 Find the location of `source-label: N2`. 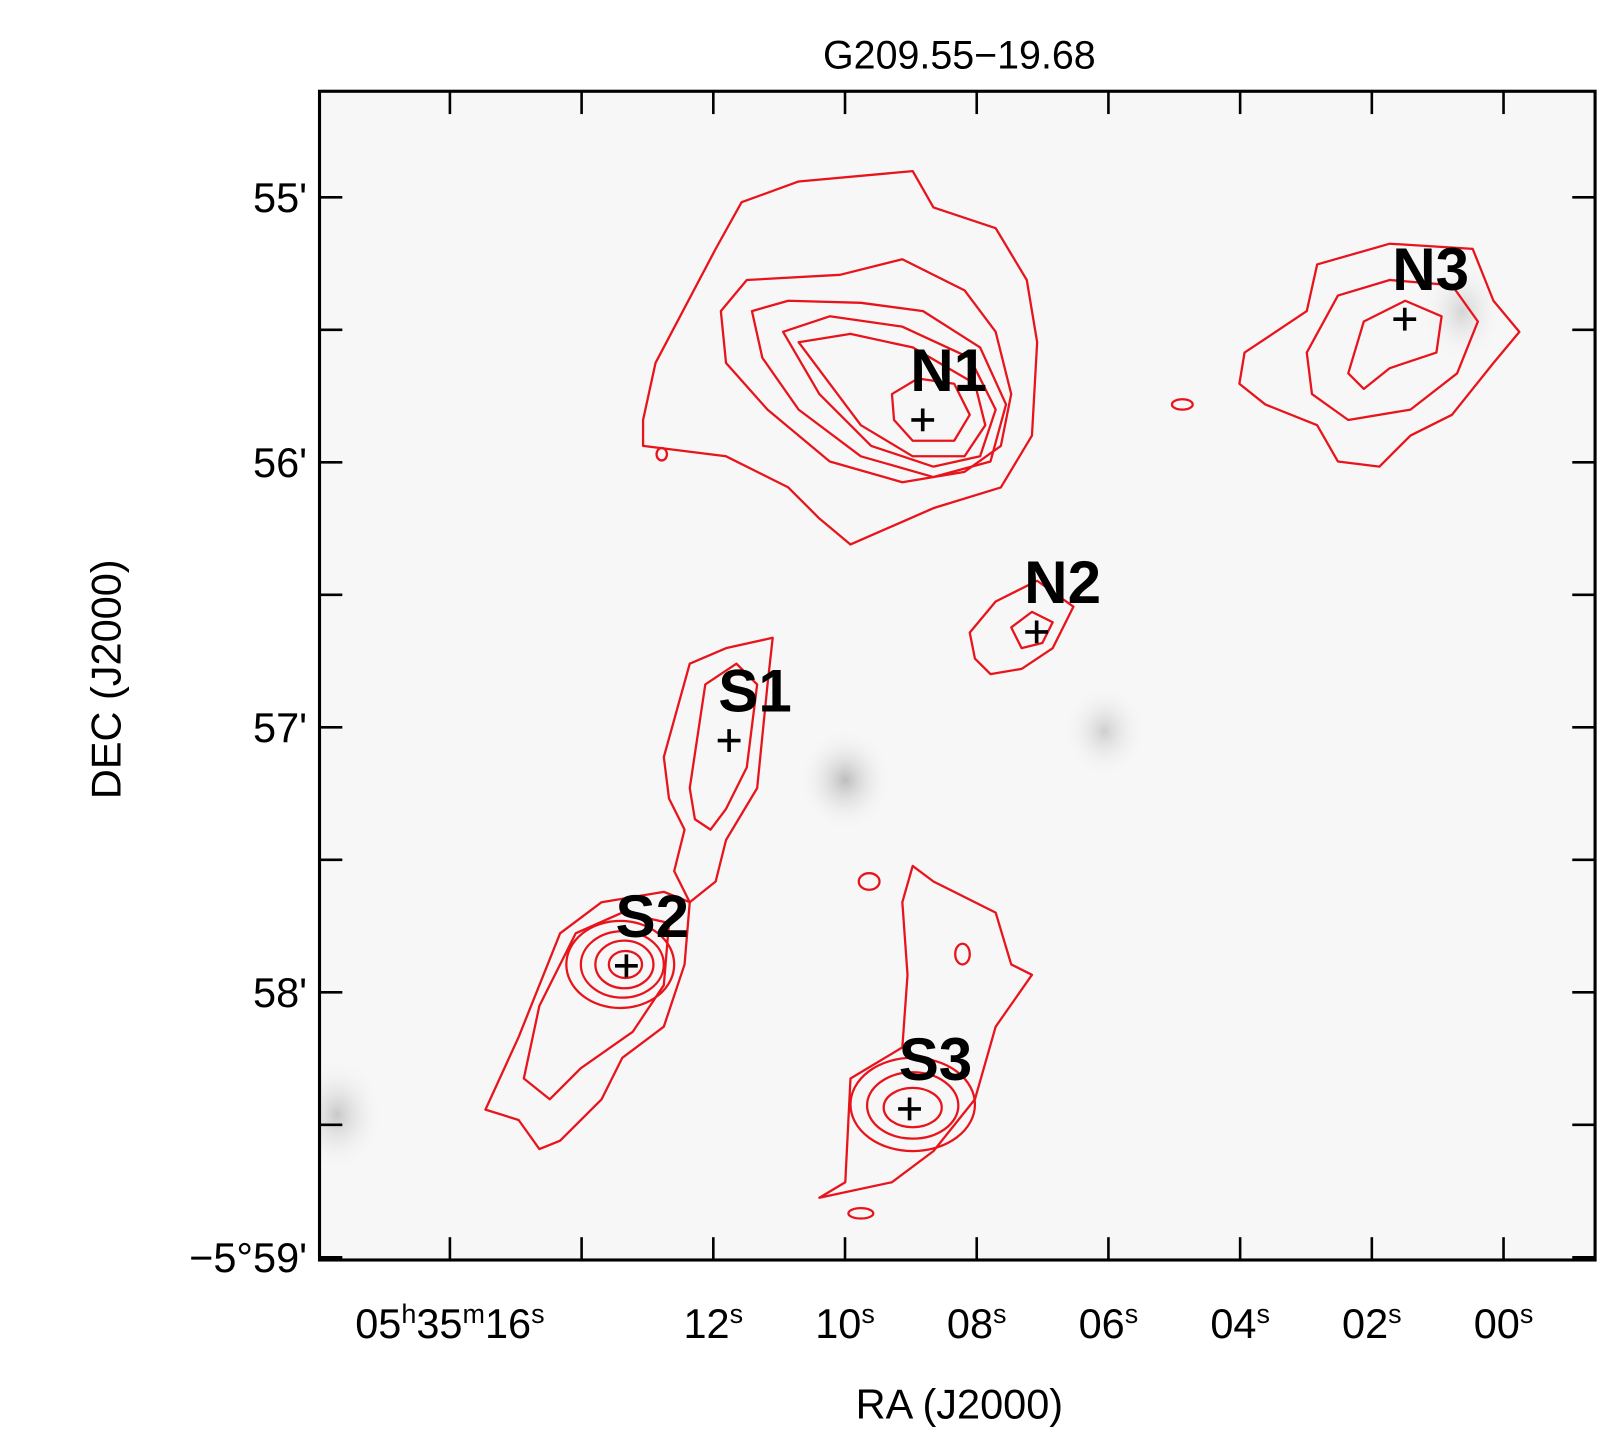

source-label: N2 is located at coordinates (1062, 582).